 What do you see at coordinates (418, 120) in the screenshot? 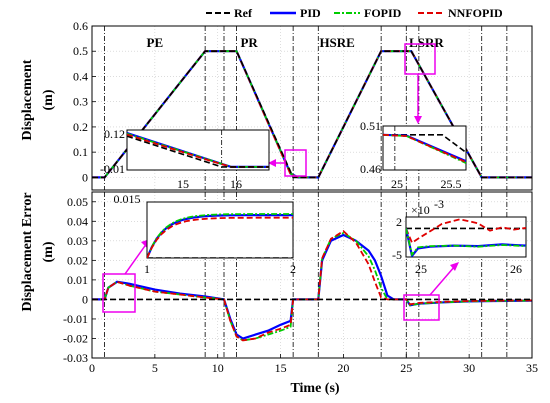
I see `arrowhead-top-lsrr` at bounding box center [418, 120].